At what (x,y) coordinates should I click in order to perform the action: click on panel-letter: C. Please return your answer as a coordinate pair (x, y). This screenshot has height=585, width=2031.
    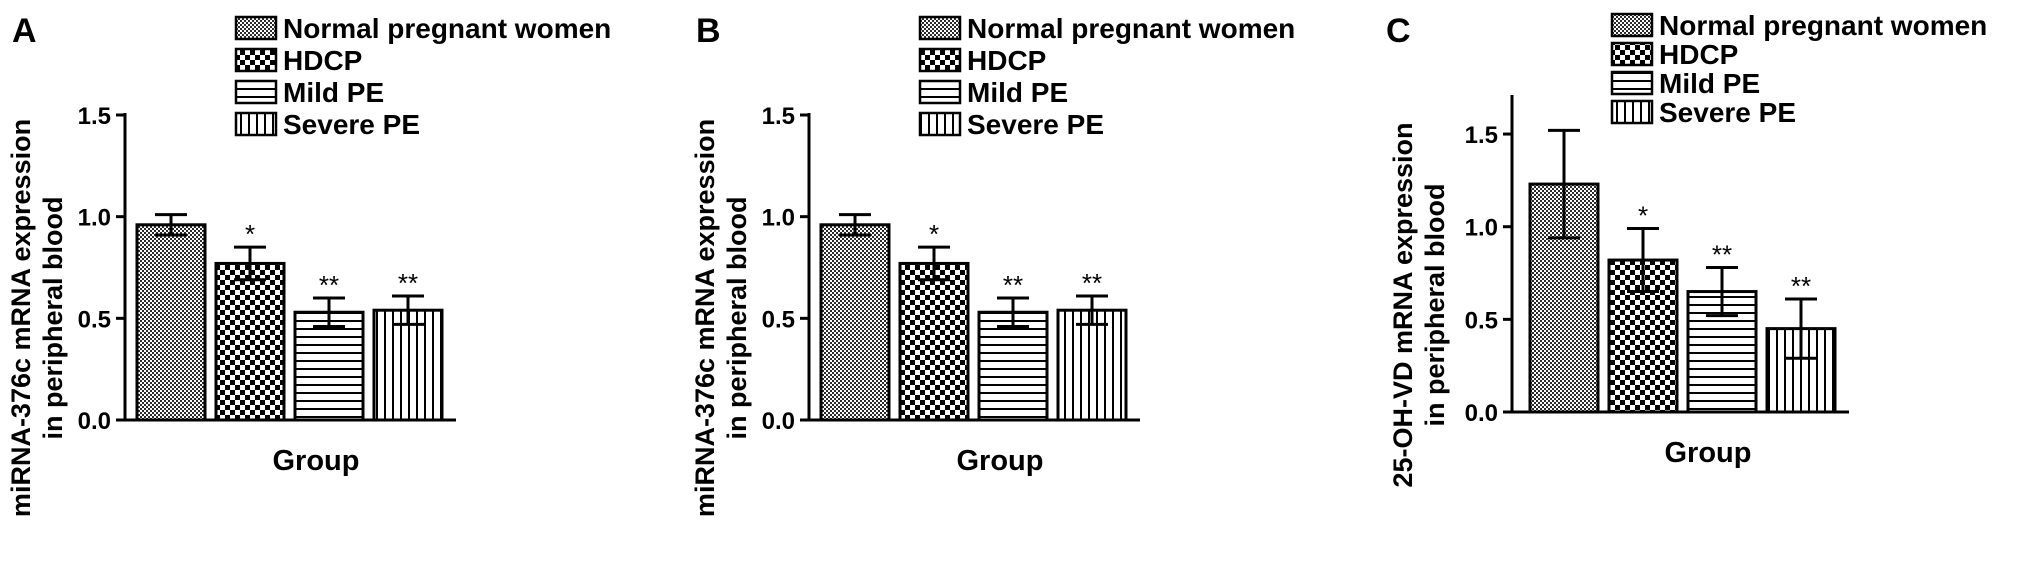
    Looking at the image, I should click on (1398, 31).